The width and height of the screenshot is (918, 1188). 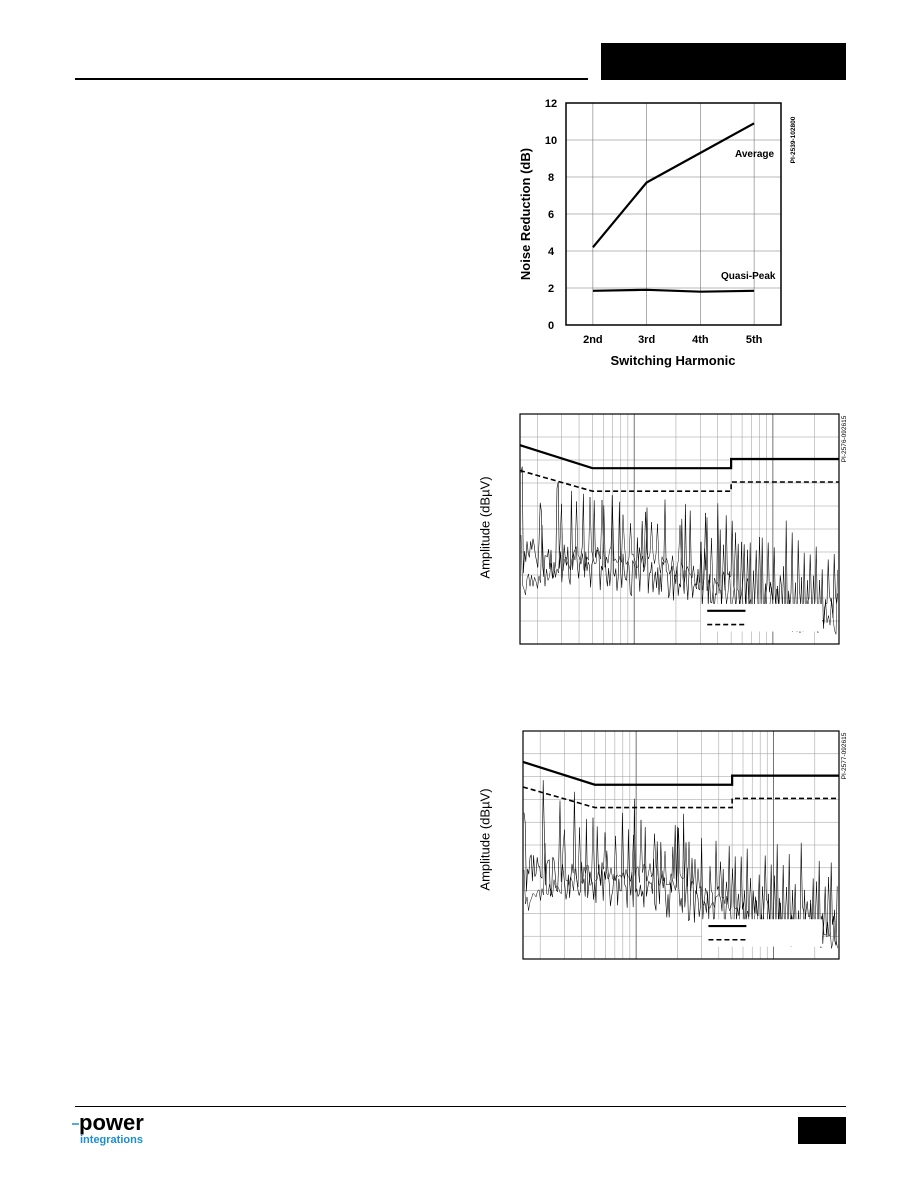 I want to click on logo-integrations-text: integrations, so click(x=111, y=1140).